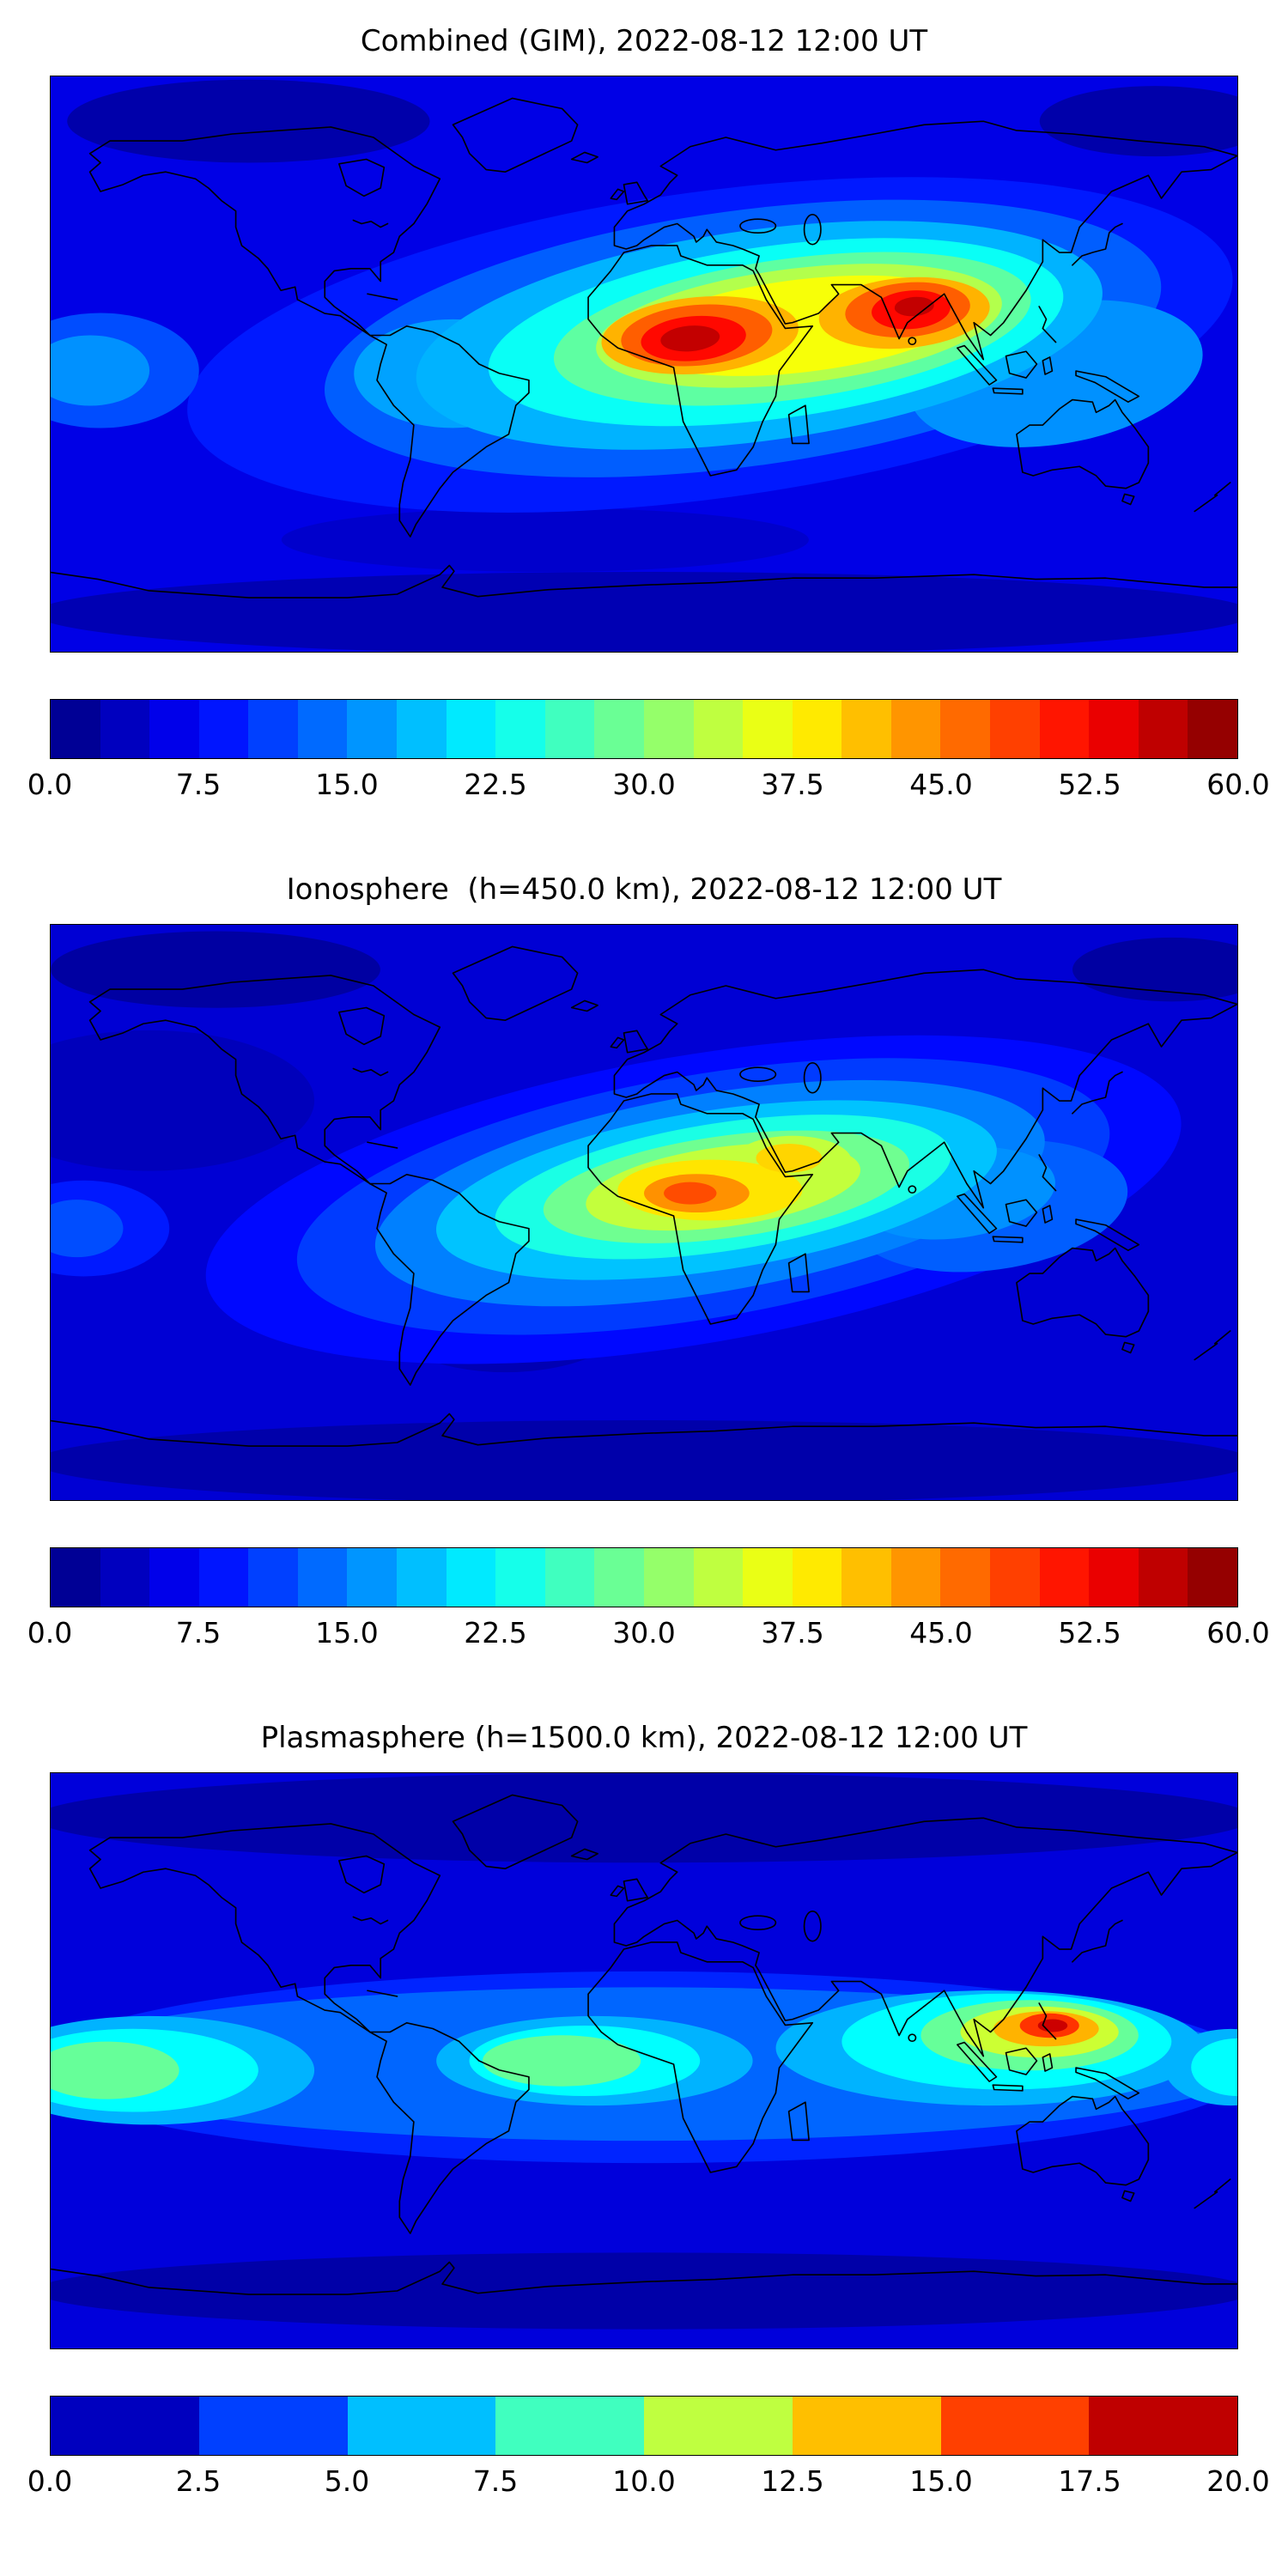 This screenshot has width=1288, height=2576. Describe the element at coordinates (496, 1632) in the screenshot. I see `colorbar-tick-label: 22.5` at that location.